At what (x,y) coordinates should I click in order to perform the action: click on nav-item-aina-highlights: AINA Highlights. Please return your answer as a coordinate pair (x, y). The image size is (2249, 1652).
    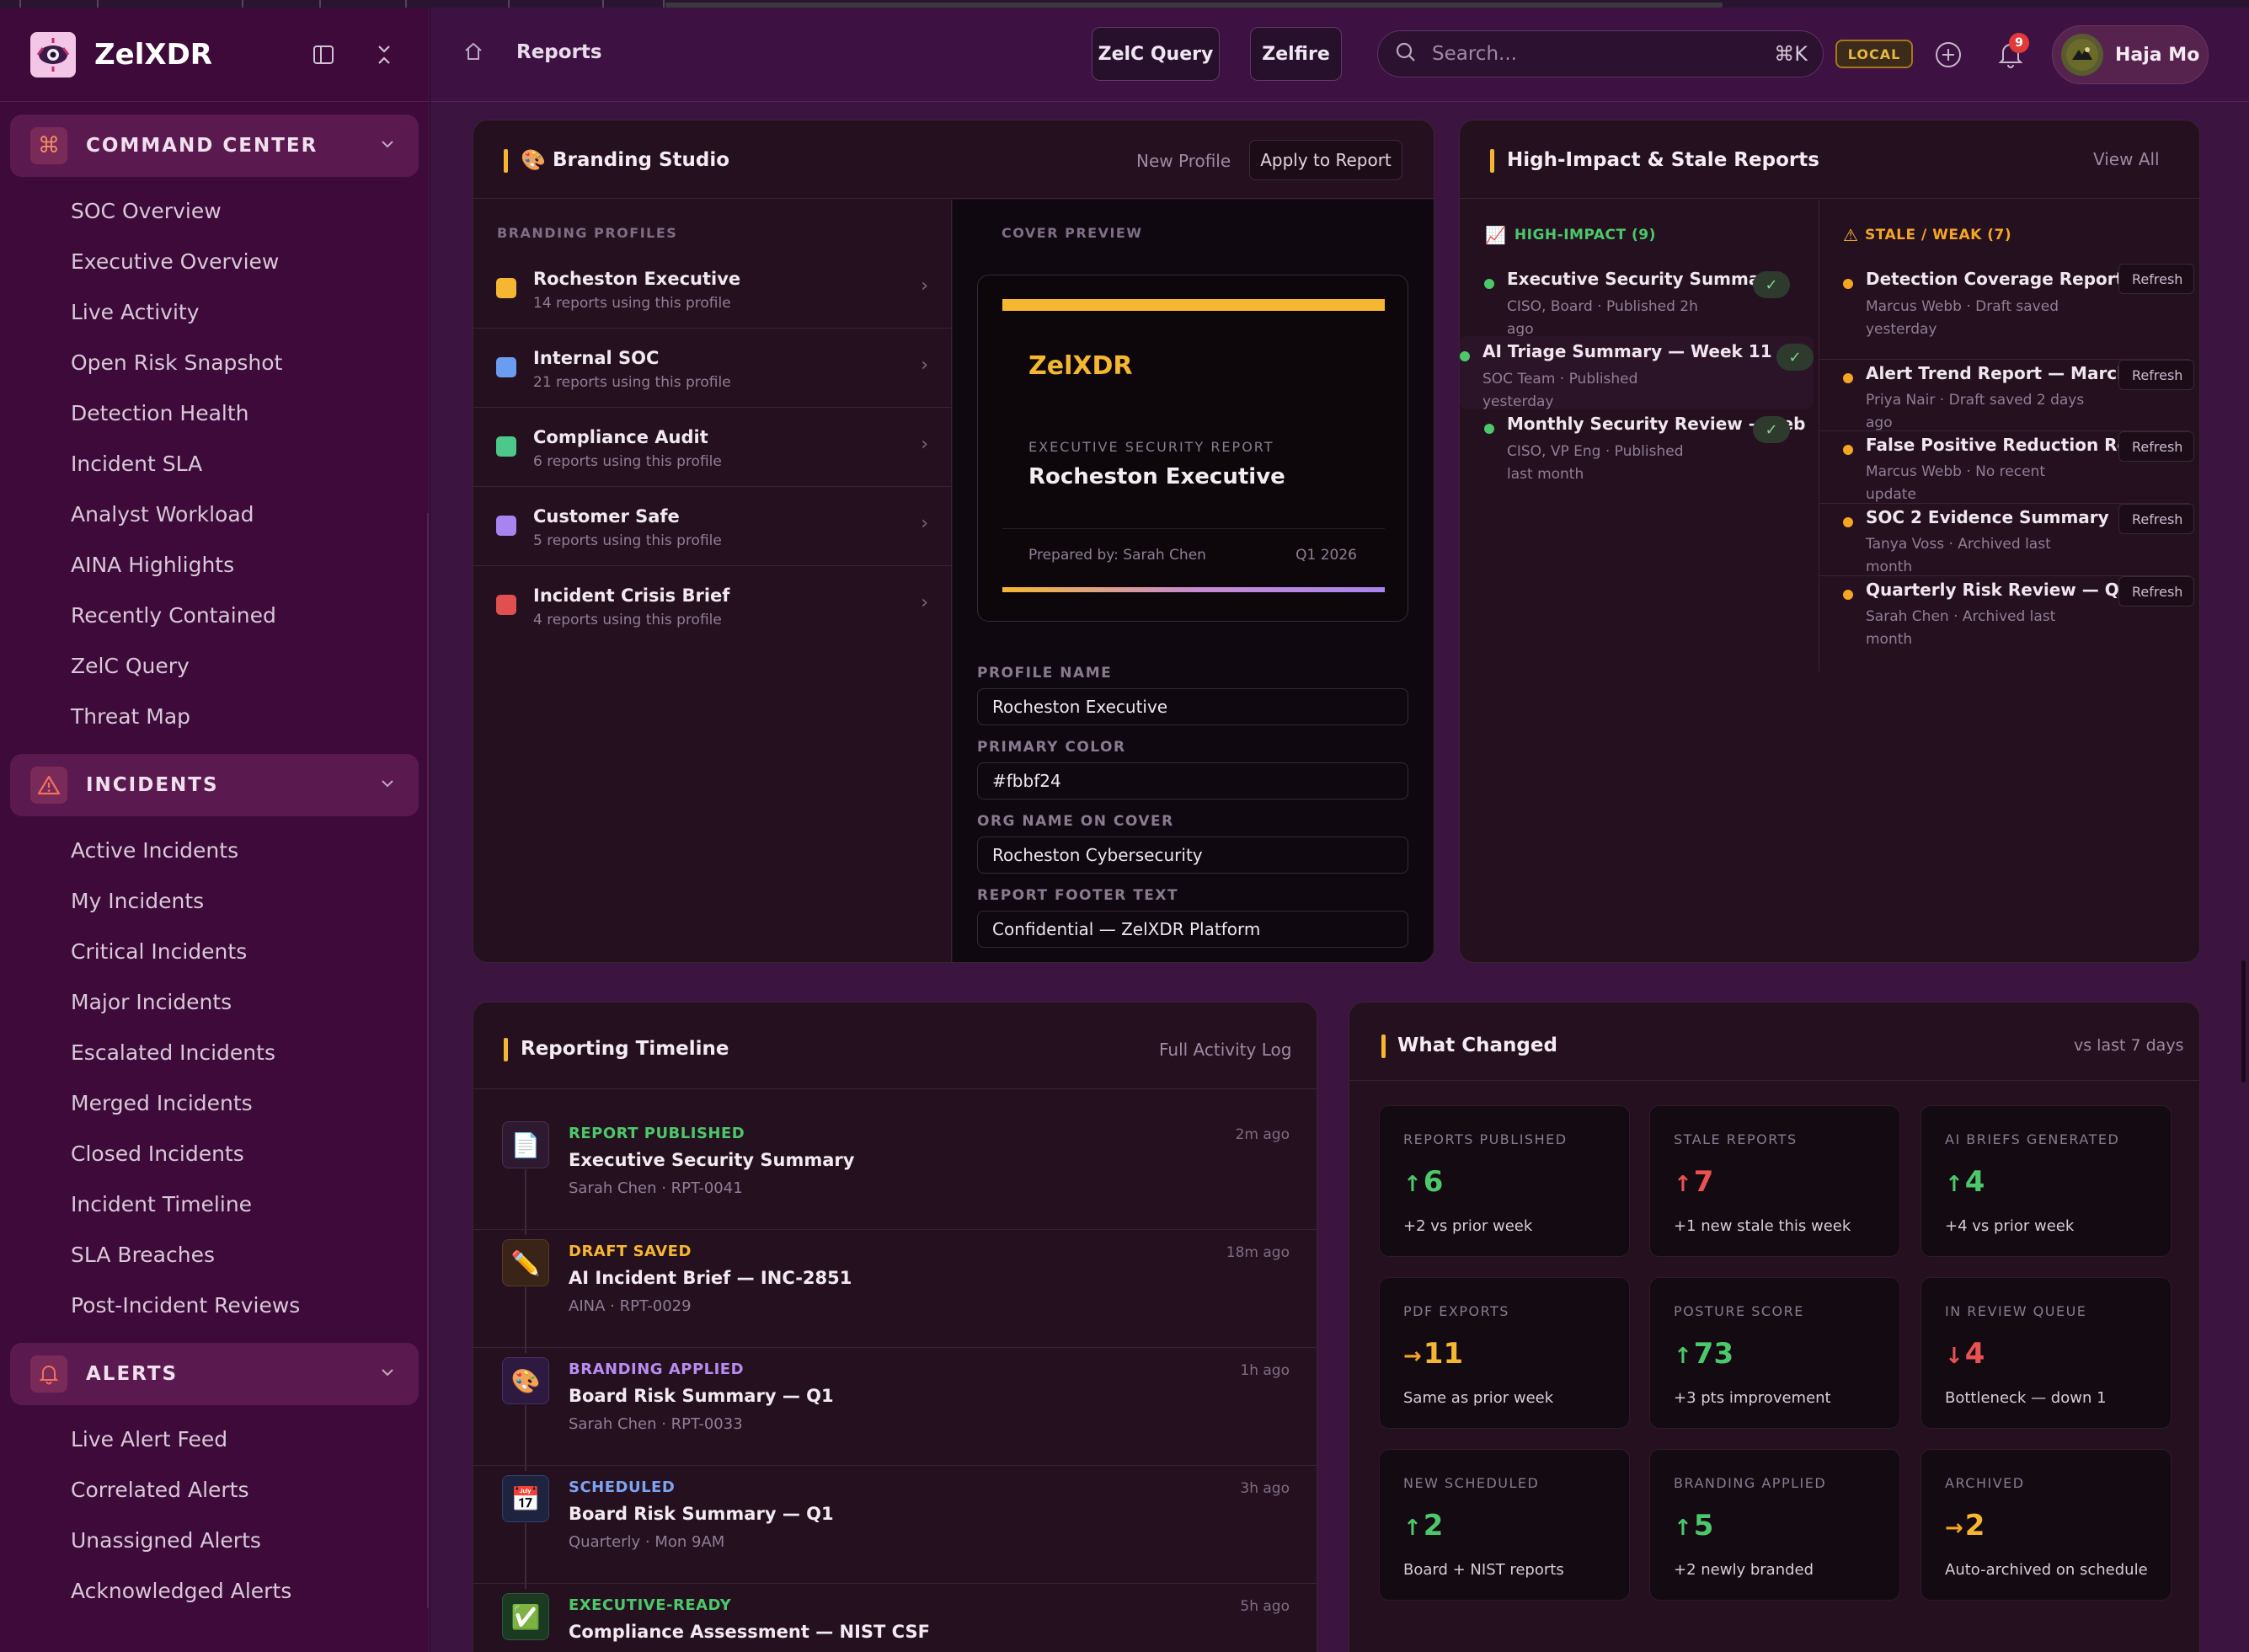
    Looking at the image, I should click on (153, 564).